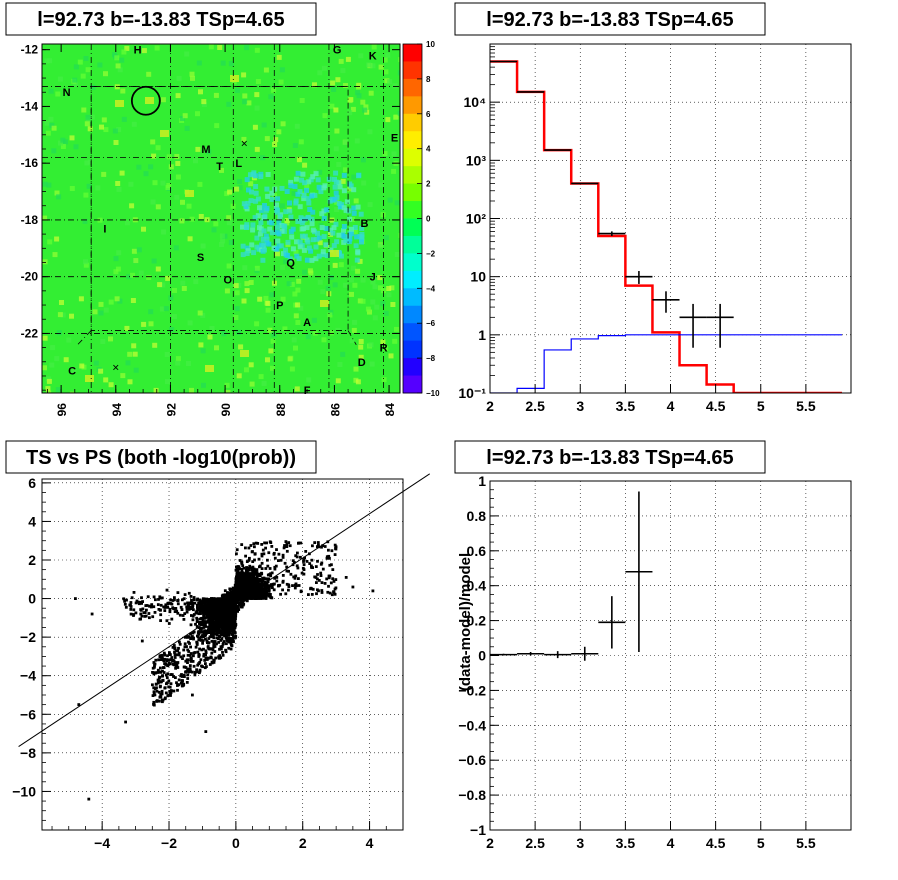 This screenshot has width=898, height=880. What do you see at coordinates (224, 670) in the screenshot?
I see `scatter-points` at bounding box center [224, 670].